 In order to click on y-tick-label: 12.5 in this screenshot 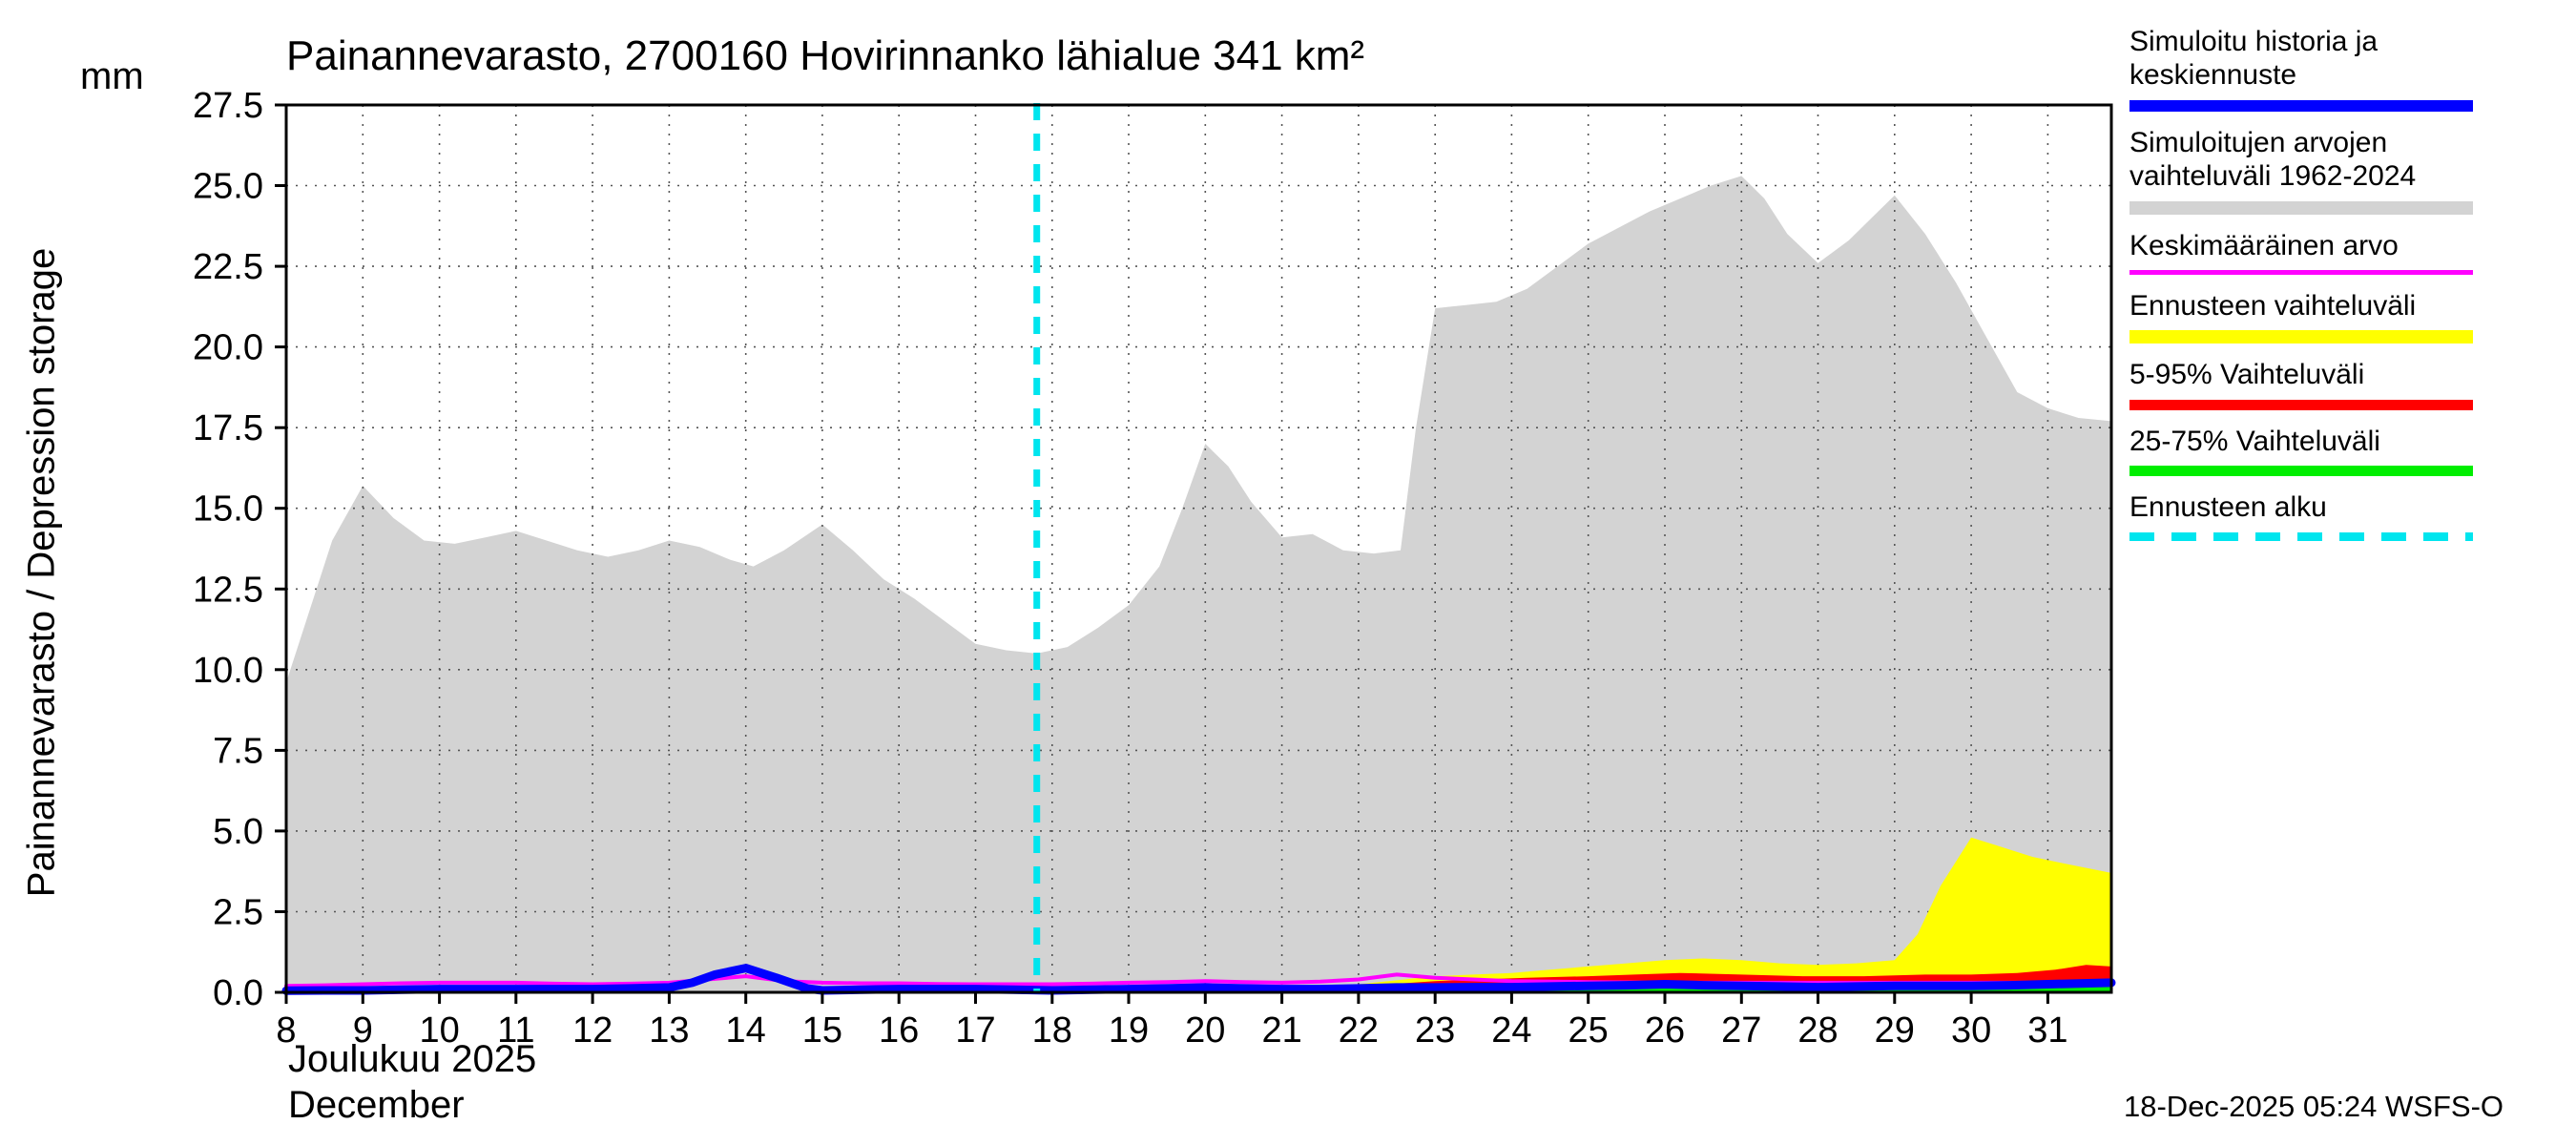, I will do `click(228, 590)`.